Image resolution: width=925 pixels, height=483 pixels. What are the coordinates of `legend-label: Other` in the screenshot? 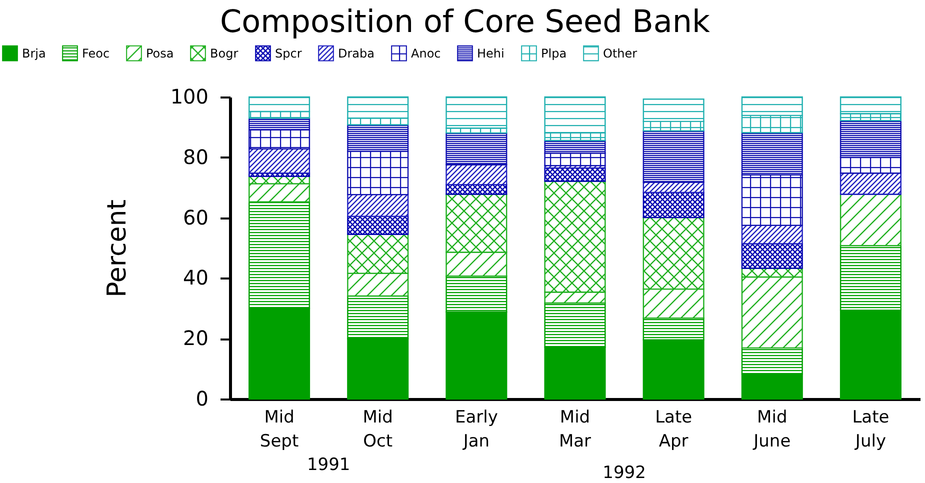 It's located at (620, 53).